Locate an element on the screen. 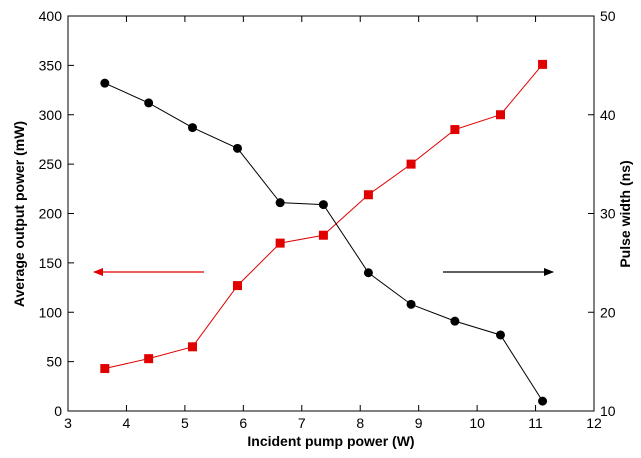  x-tick-label-5: 8 is located at coordinates (360, 423).